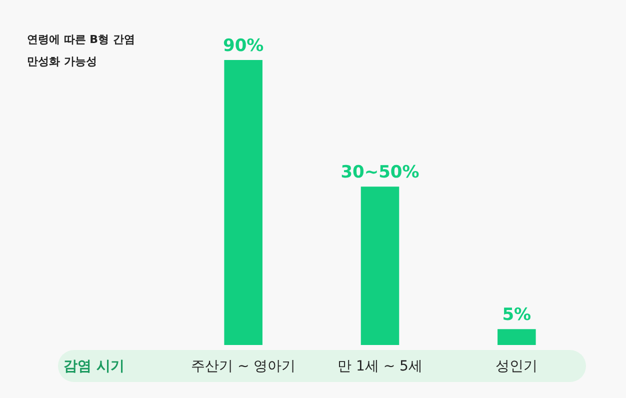 Image resolution: width=626 pixels, height=398 pixels. Describe the element at coordinates (94, 366) in the screenshot. I see `x-axis-title: 감염 시기` at that location.